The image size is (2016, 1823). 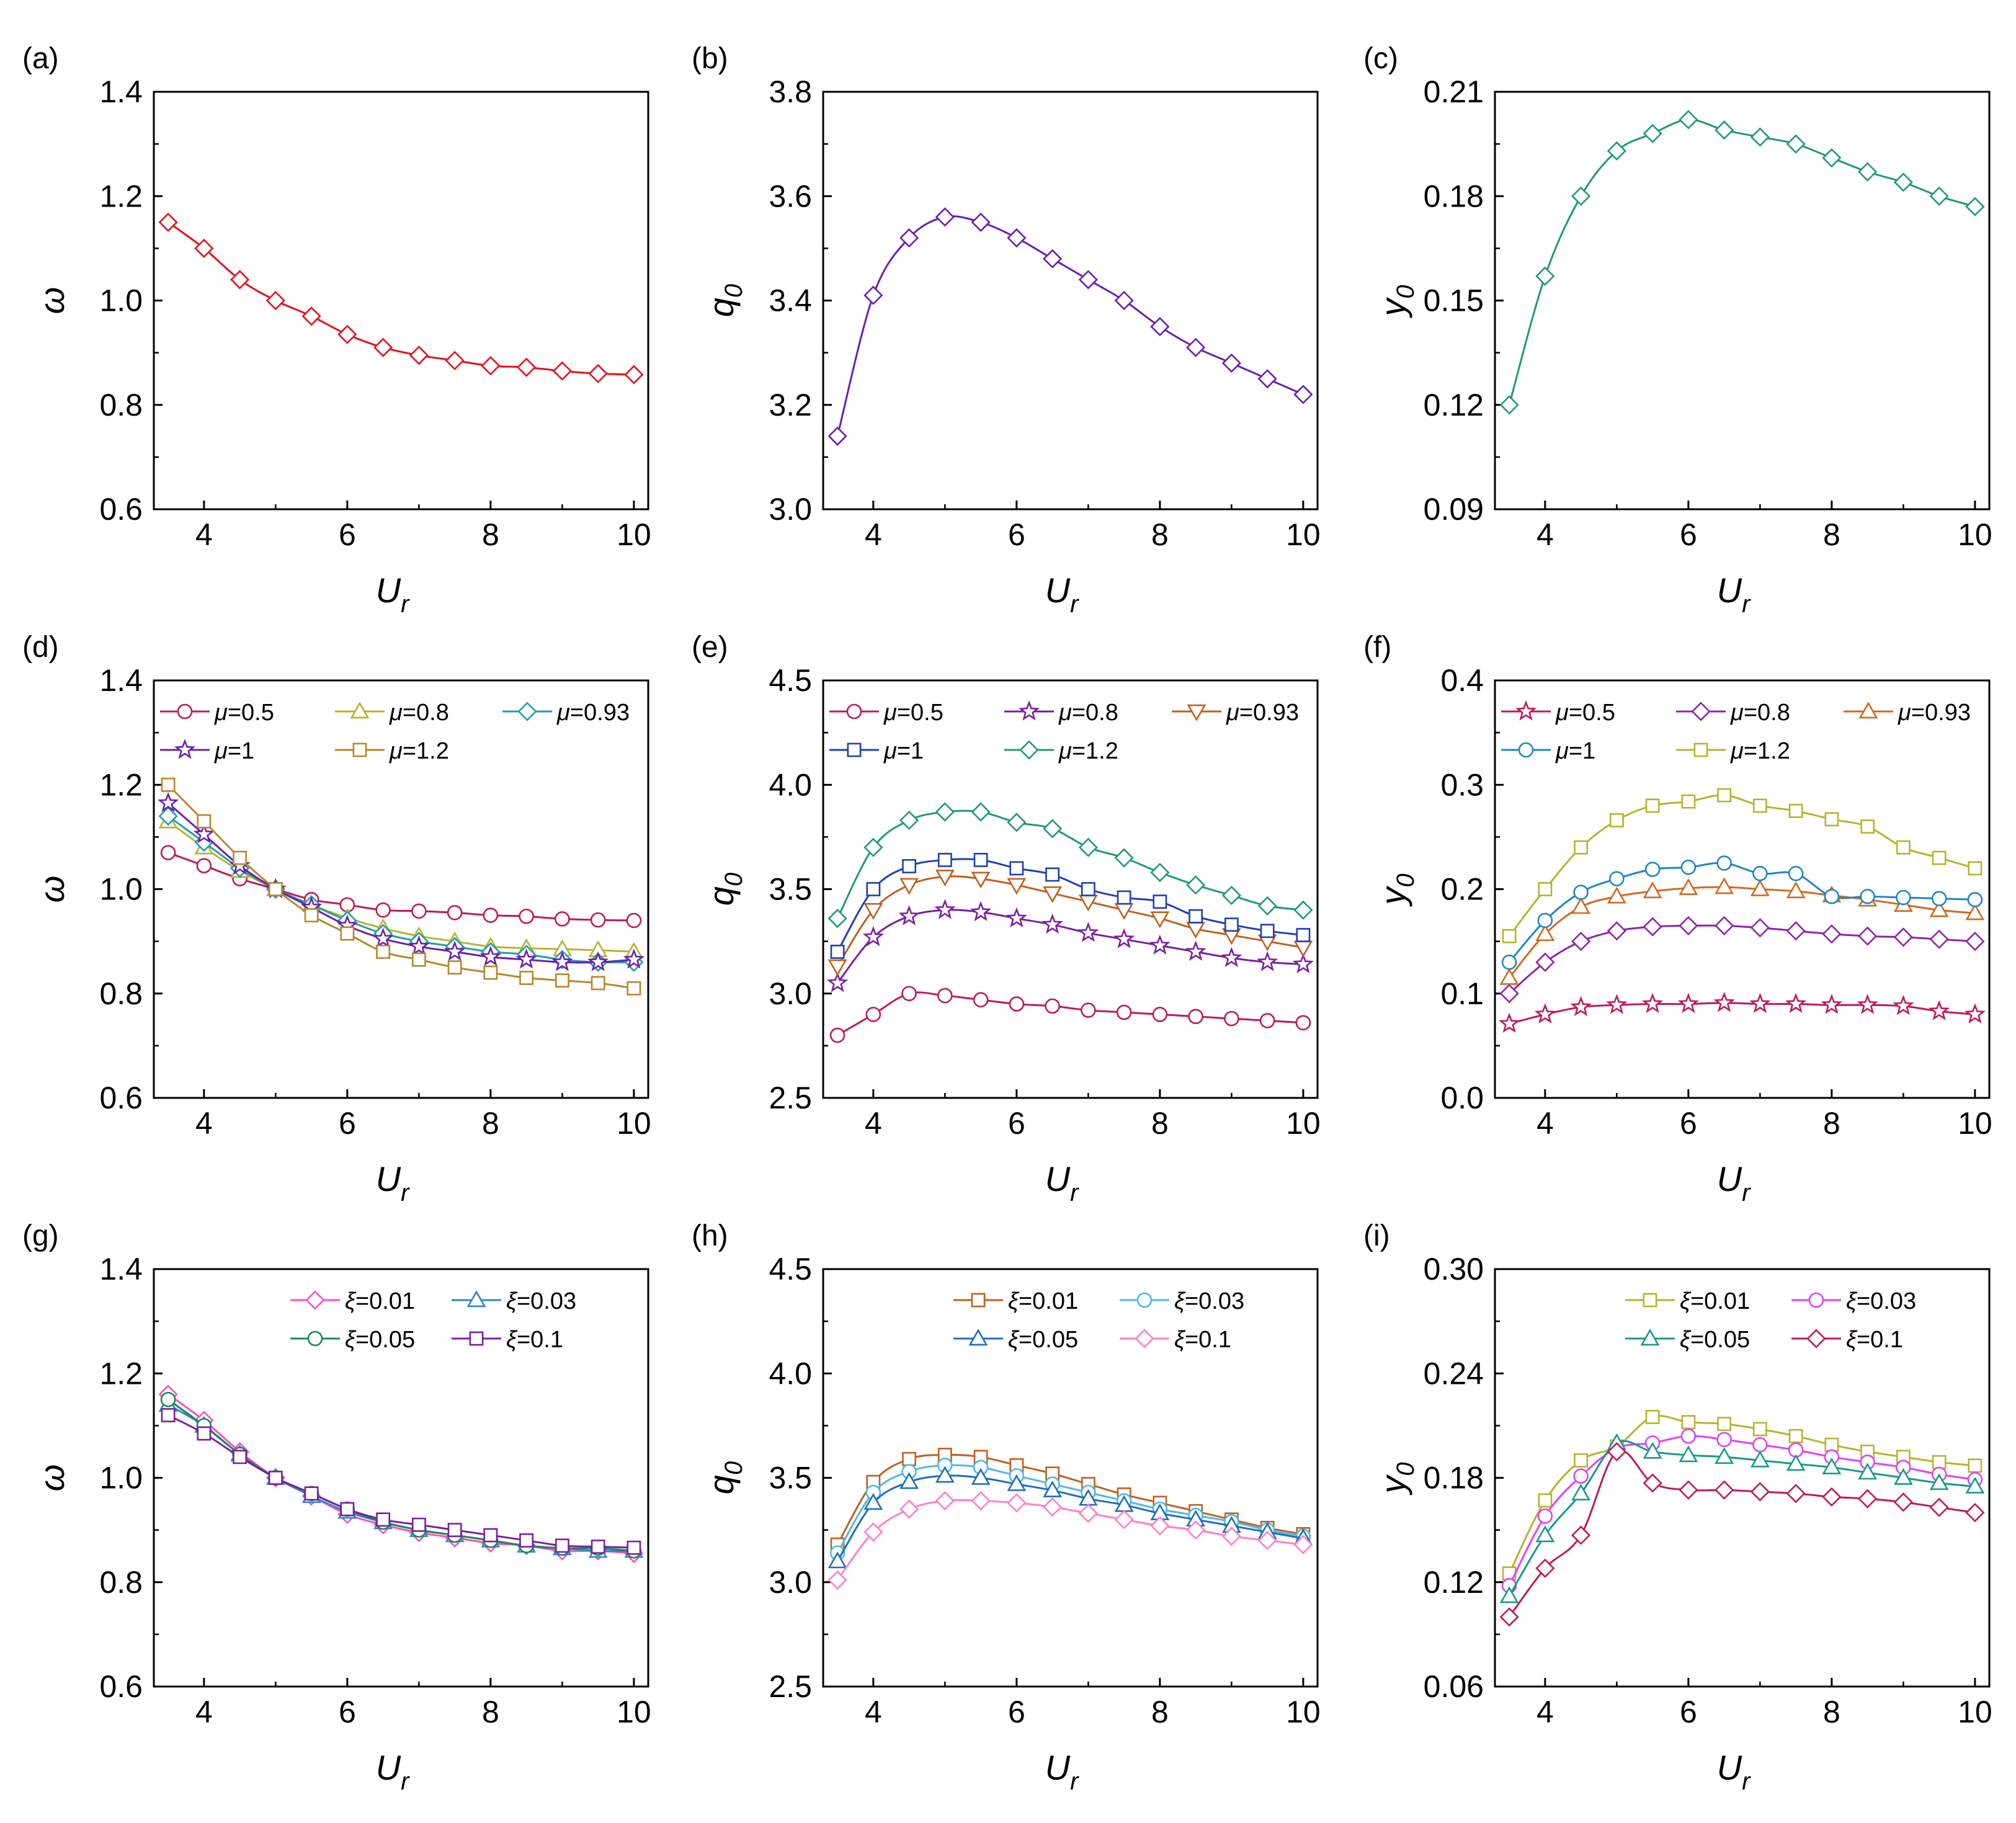 I want to click on legend-label: ξ=0.05, so click(x=1715, y=1340).